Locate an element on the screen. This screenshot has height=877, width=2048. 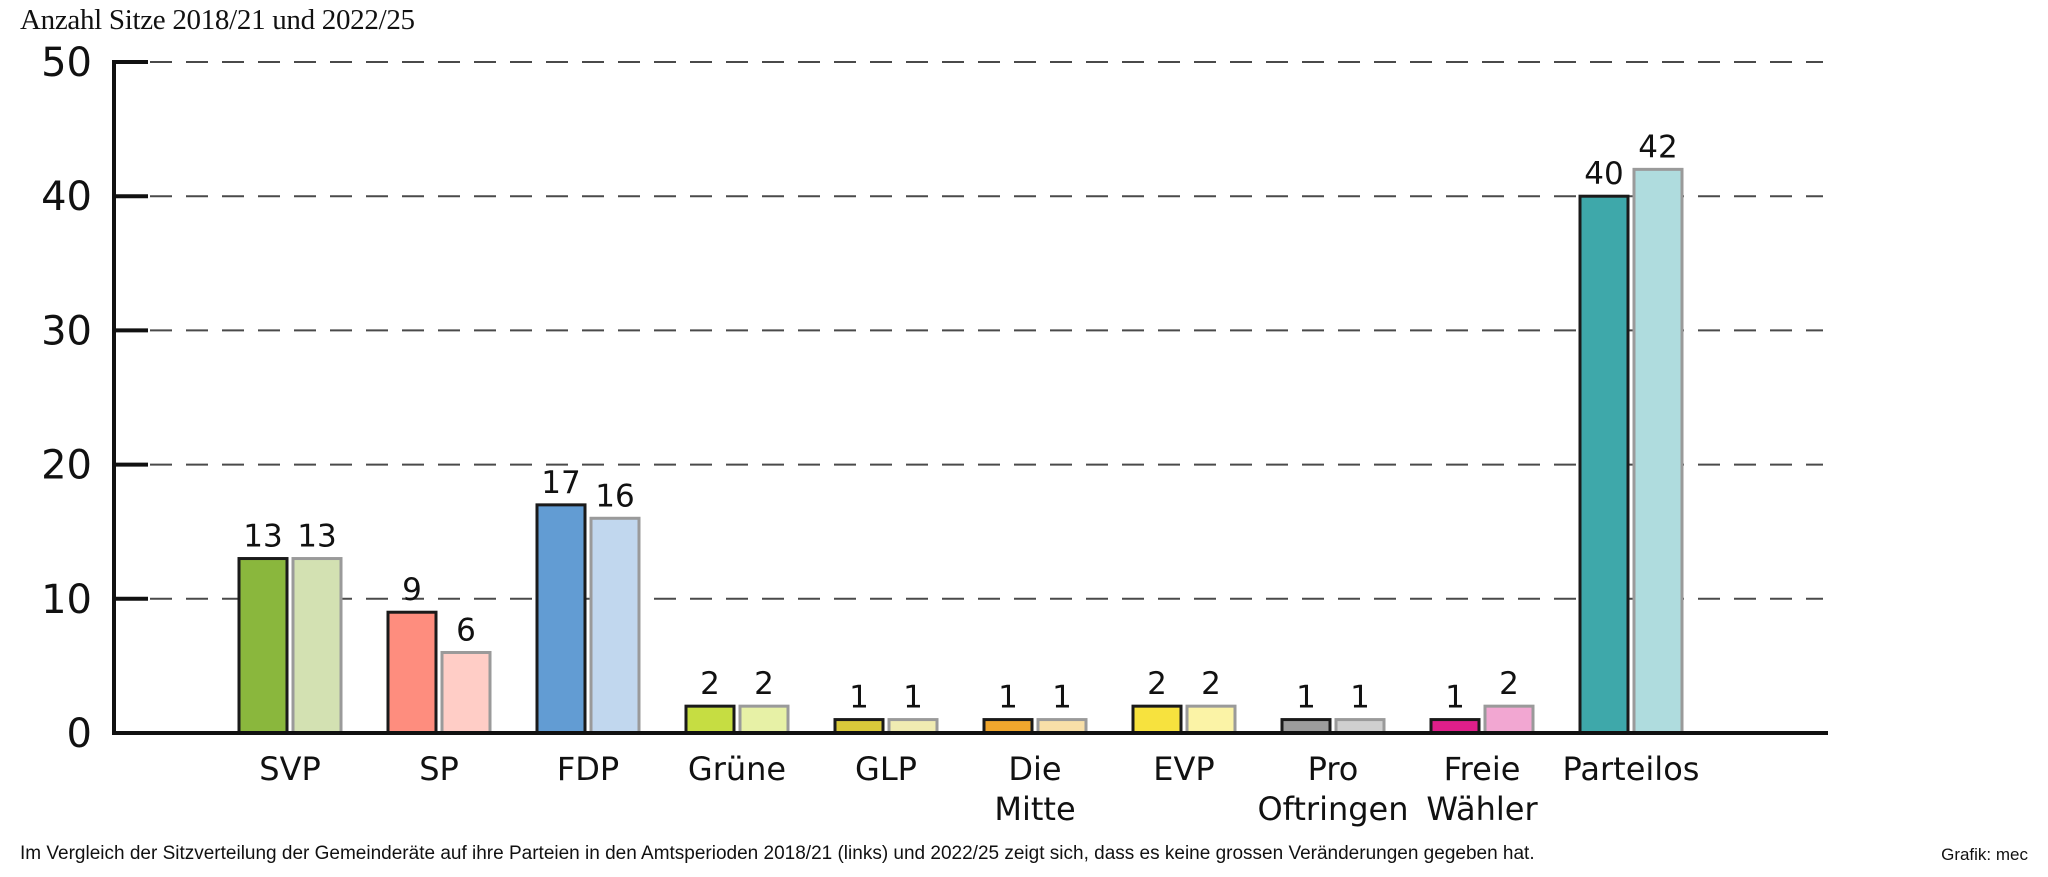
data-label: 9 is located at coordinates (412, 590).